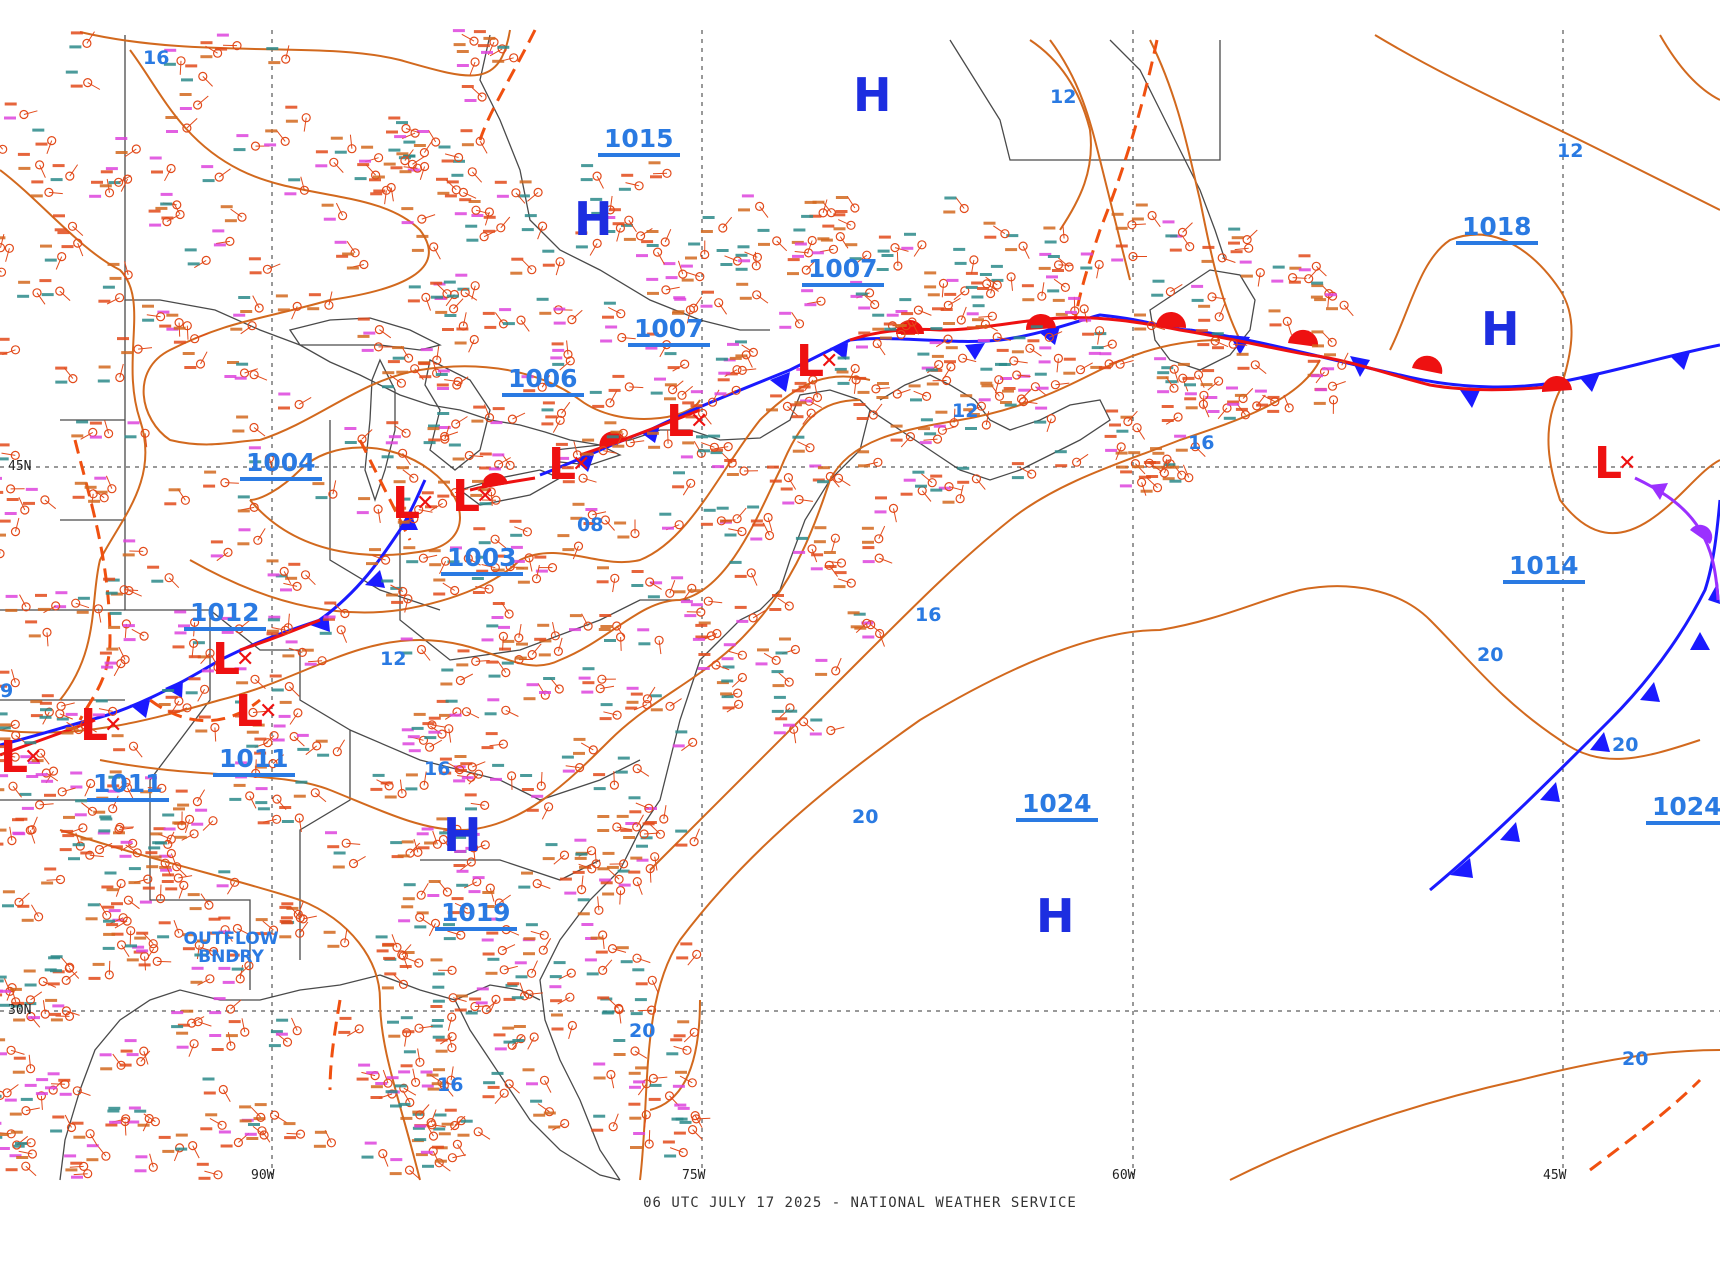 The width and height of the screenshot is (1720, 1264). Describe the element at coordinates (425, 503) in the screenshot. I see `low-center-mark: ✕` at that location.